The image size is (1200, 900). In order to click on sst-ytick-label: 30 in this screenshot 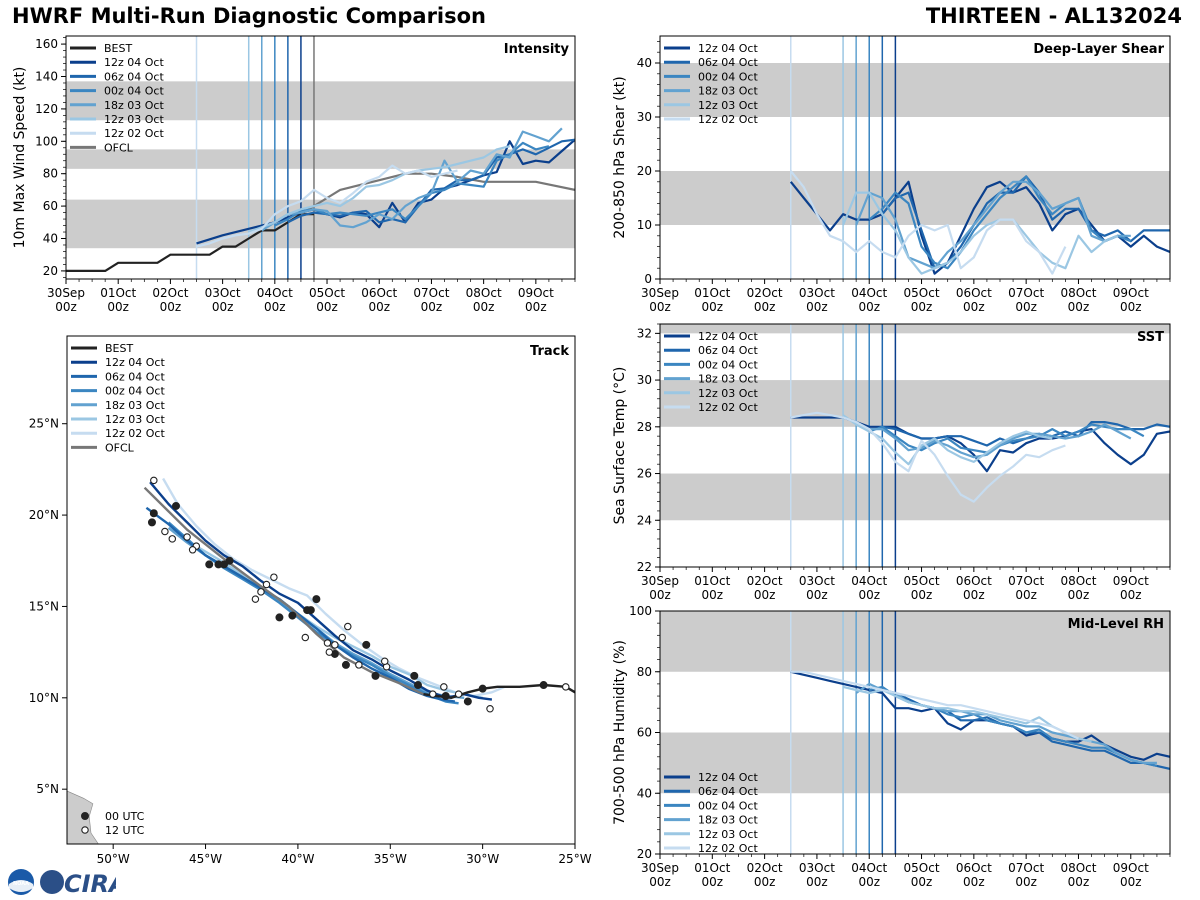, I will do `click(644, 380)`.